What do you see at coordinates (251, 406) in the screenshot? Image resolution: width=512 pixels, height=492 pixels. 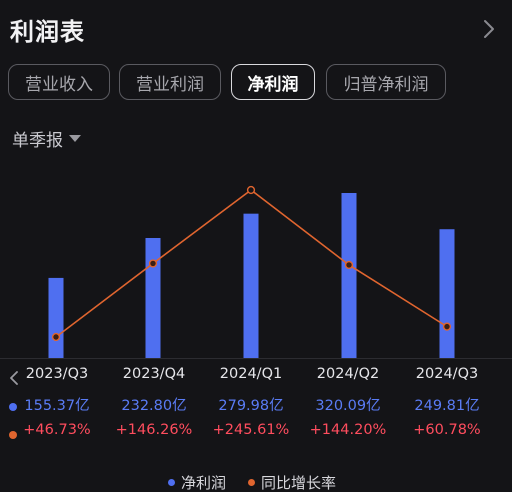 I see `net-profit-value: 279.98亿` at bounding box center [251, 406].